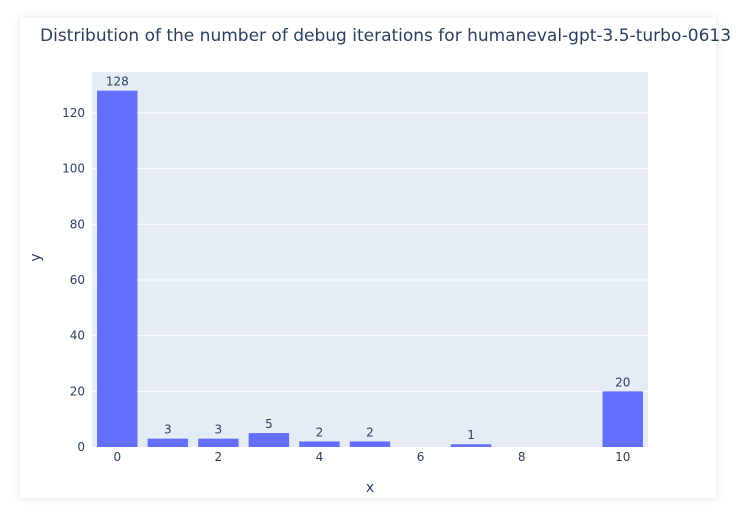 The height and width of the screenshot is (519, 736). What do you see at coordinates (219, 457) in the screenshot?
I see `x-tick-label: 2` at bounding box center [219, 457].